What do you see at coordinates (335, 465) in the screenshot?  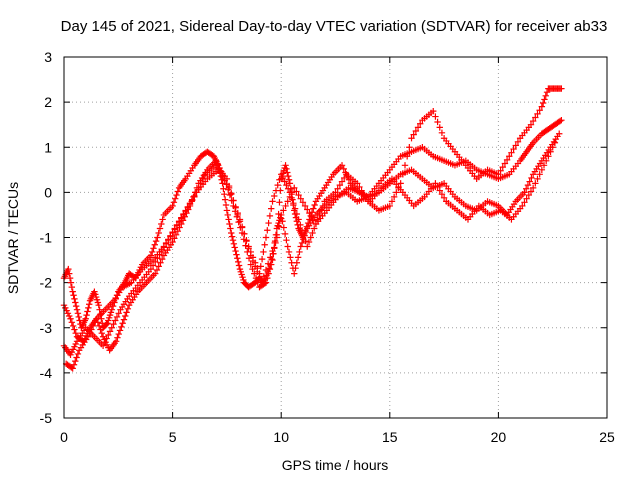 I see `x-axis-label: GPS time / hours` at bounding box center [335, 465].